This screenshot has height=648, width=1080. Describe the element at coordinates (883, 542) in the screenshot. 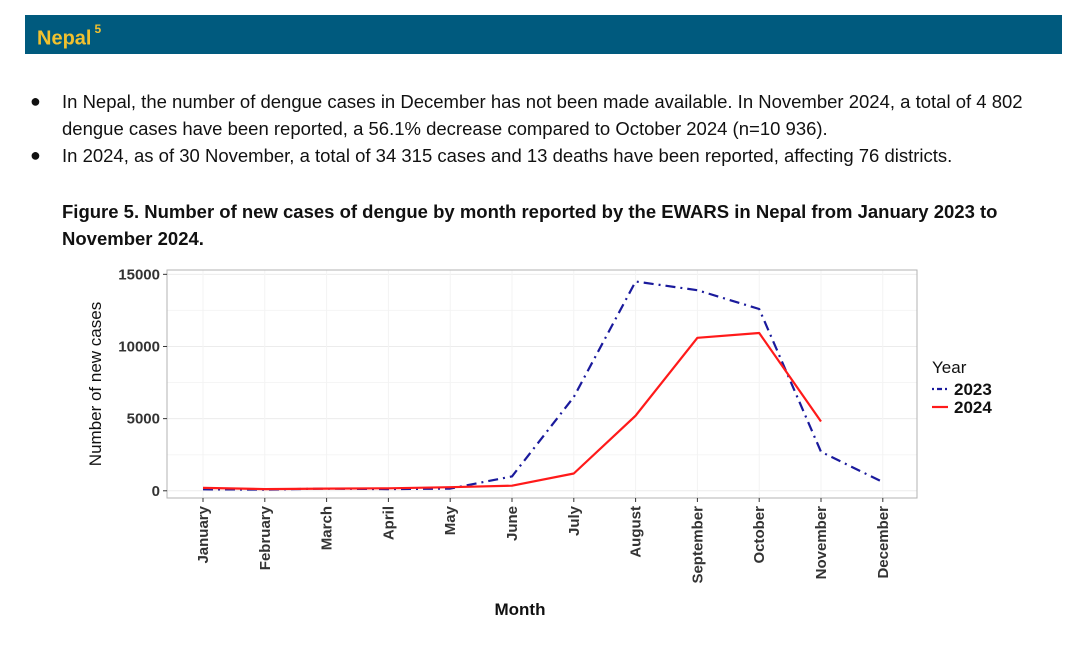

I see `x-tick-label: December` at that location.